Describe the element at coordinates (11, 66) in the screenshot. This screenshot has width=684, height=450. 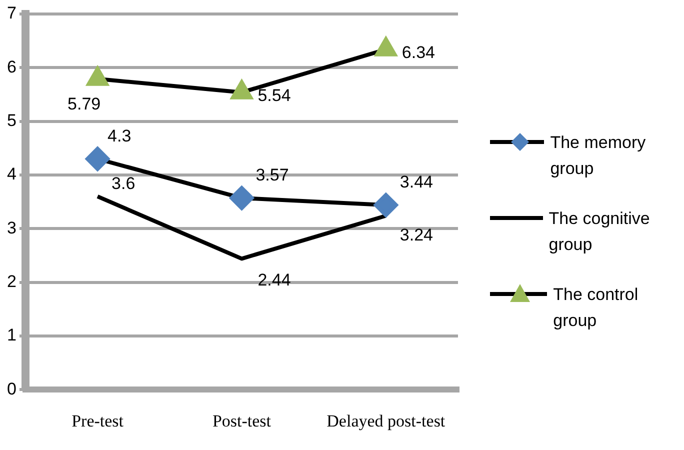
I see `y-tick-label: 6` at that location.